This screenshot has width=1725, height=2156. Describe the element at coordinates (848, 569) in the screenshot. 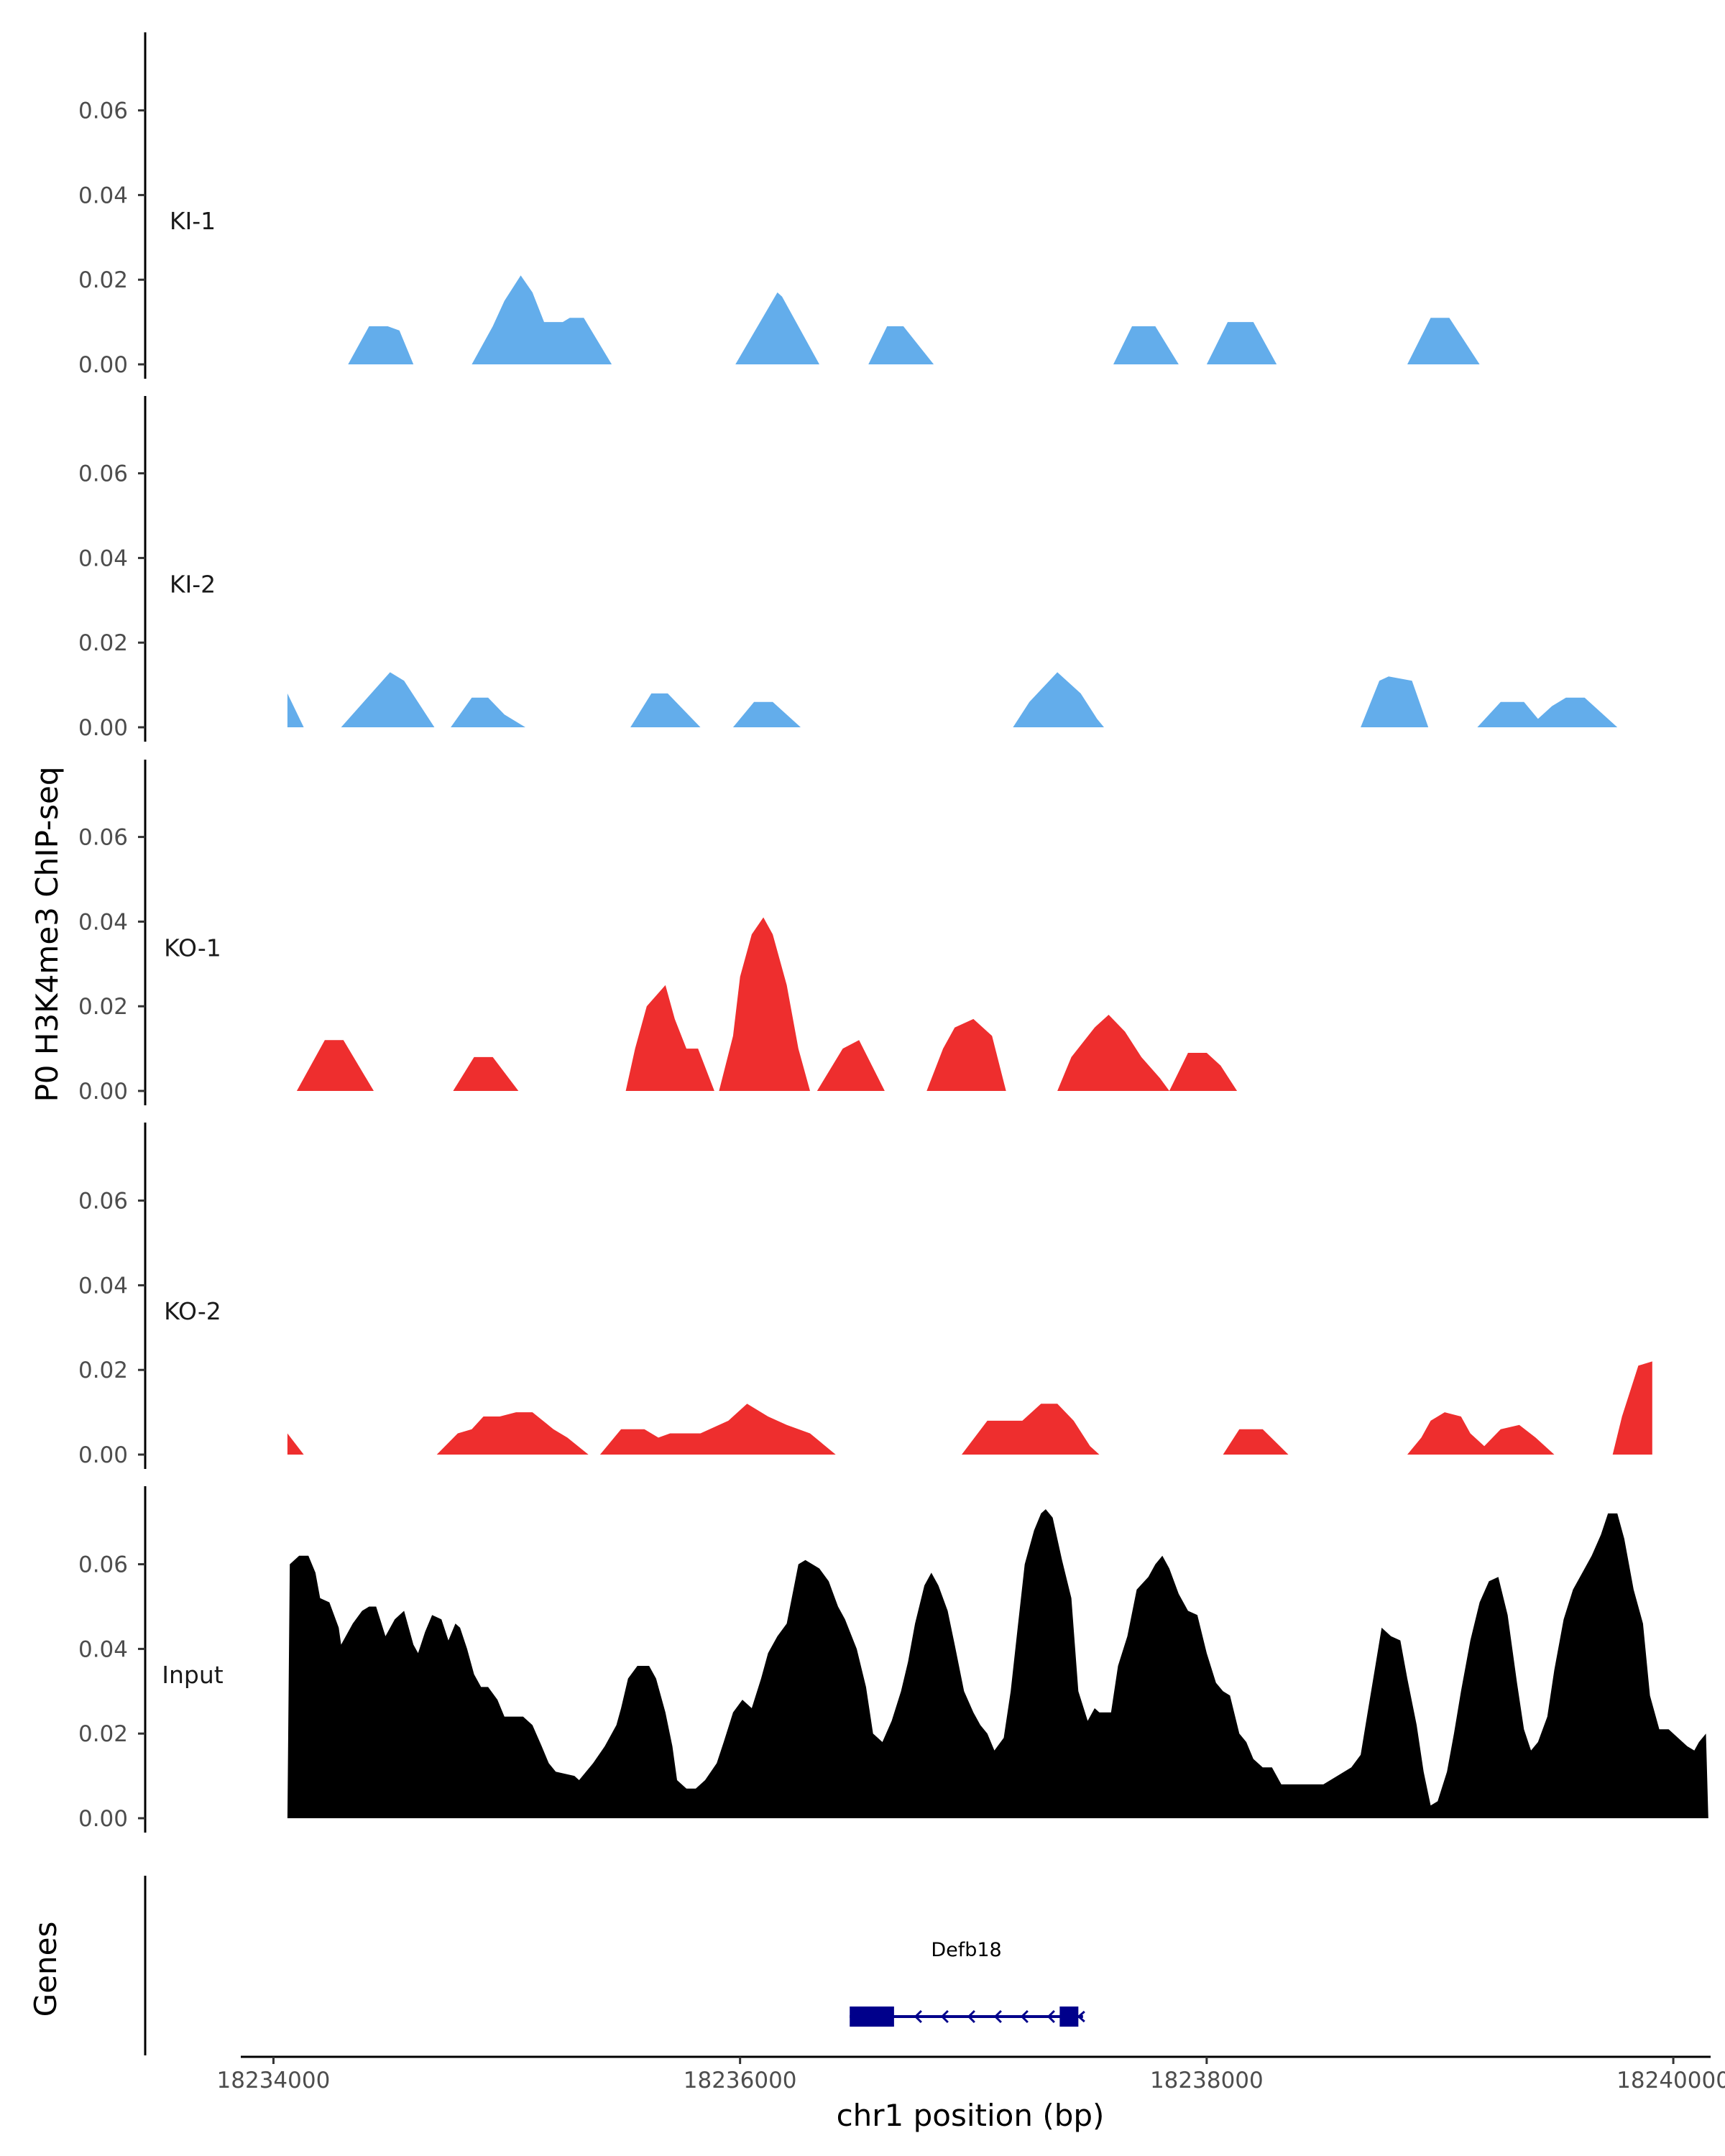

I see `track-ki-2: 0.00 0.02 0.04 0.06 KI-2` at that location.